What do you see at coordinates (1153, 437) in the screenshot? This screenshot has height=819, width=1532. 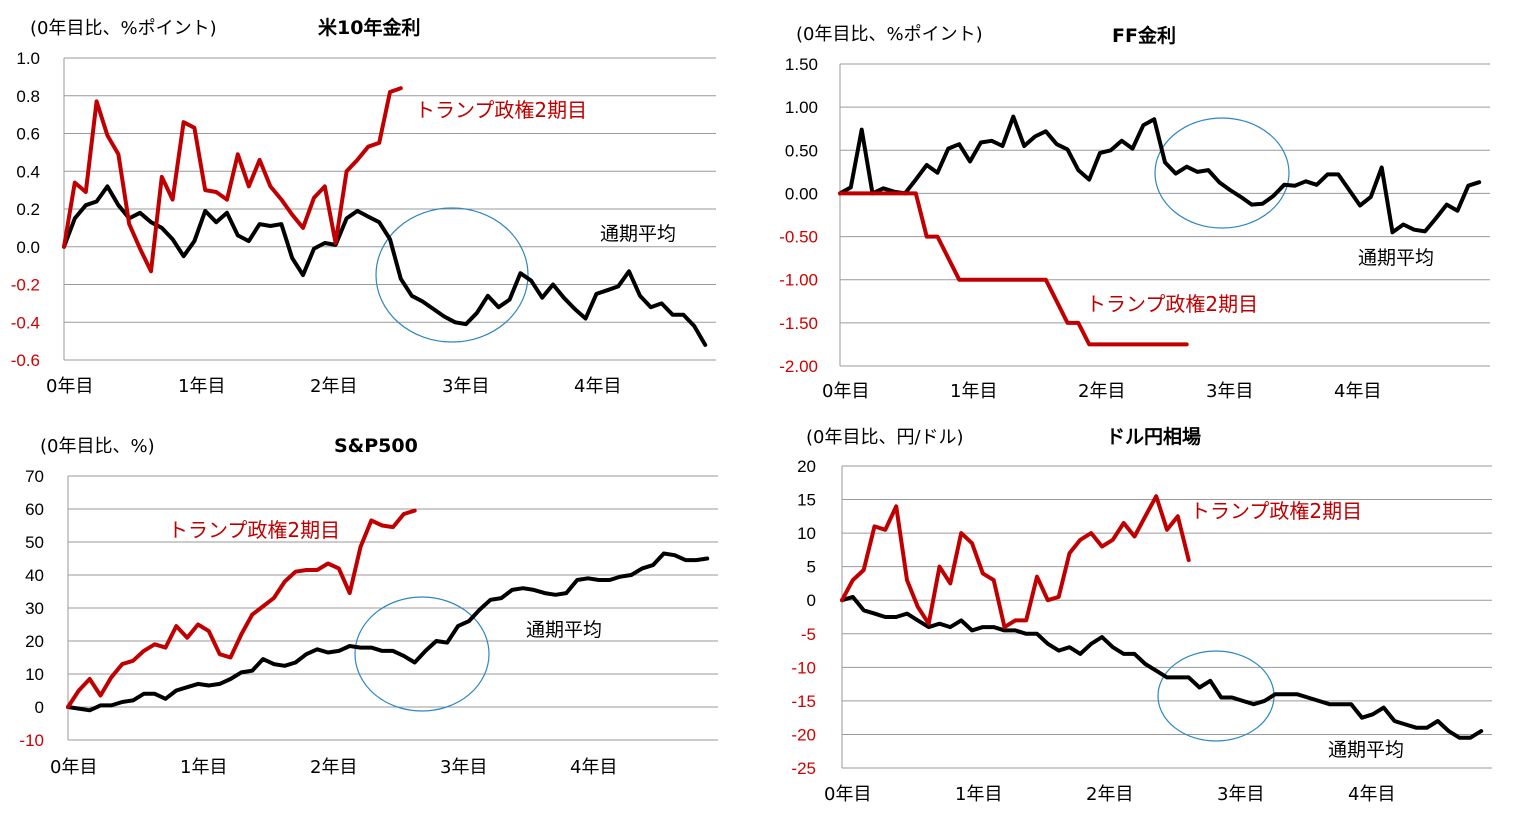 I see `chart-title: ドル円相場` at bounding box center [1153, 437].